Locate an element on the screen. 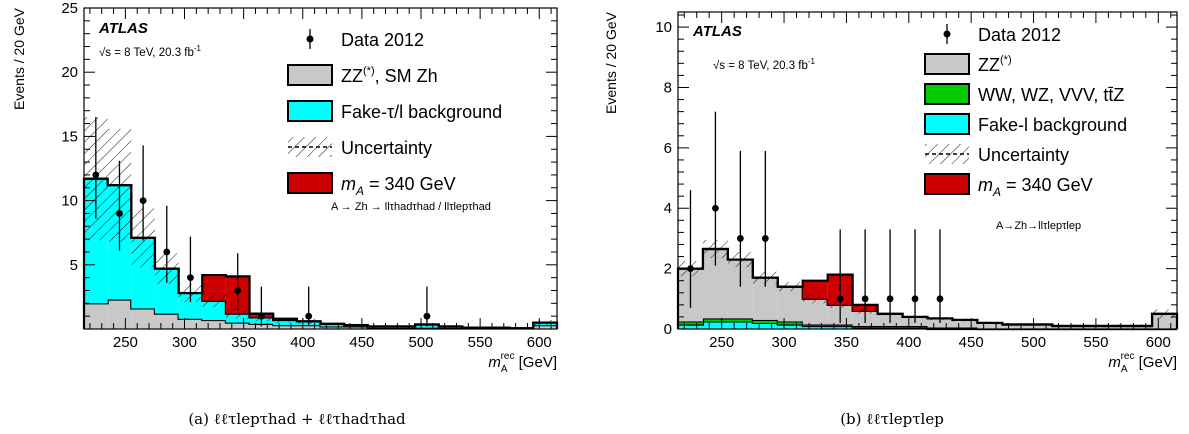  y-tick-label: 6 is located at coordinates (668, 148).